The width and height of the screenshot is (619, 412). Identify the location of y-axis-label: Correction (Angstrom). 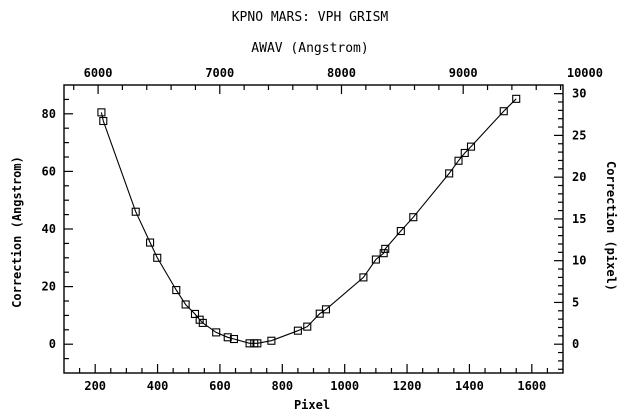
(17, 232).